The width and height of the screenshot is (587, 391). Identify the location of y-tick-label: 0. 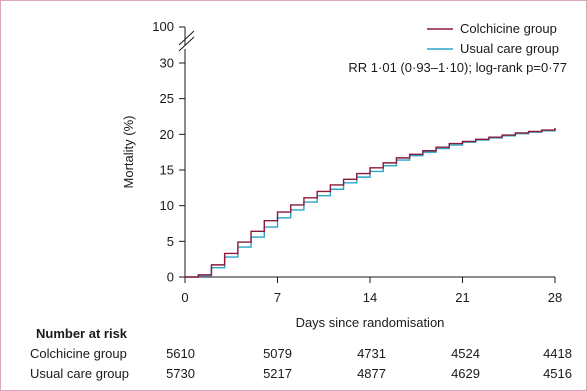
(170, 277).